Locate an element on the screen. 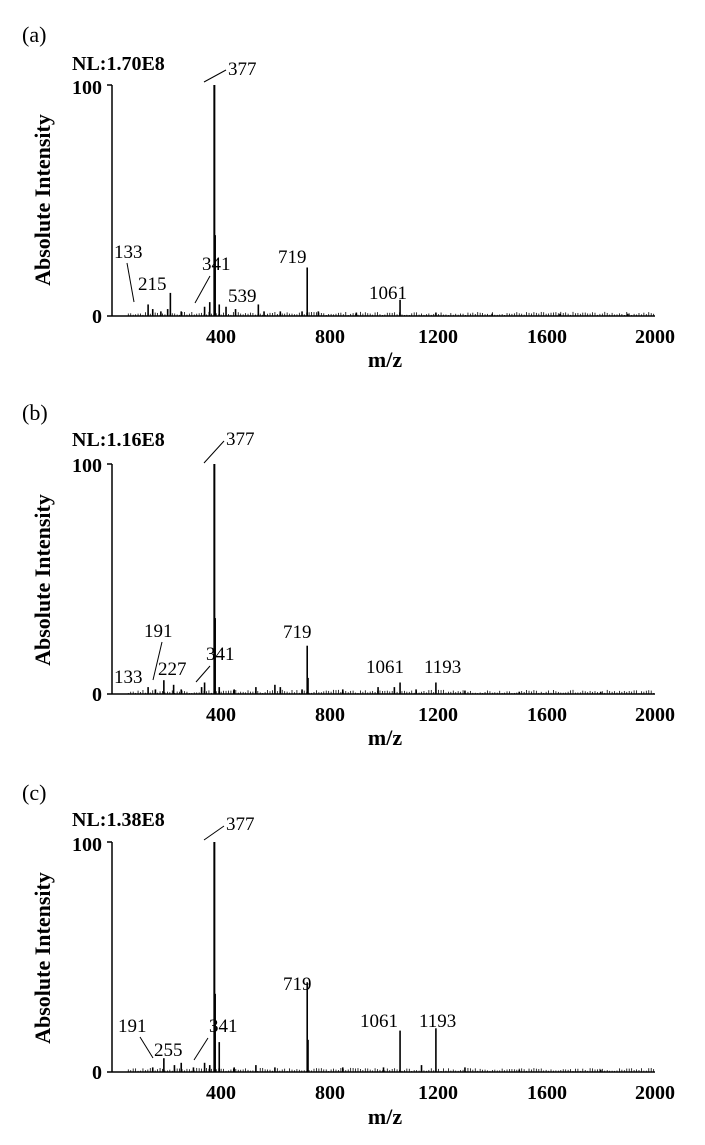 This screenshot has width=705, height=1145. panel-c-leader-lines is located at coordinates (182, 943).